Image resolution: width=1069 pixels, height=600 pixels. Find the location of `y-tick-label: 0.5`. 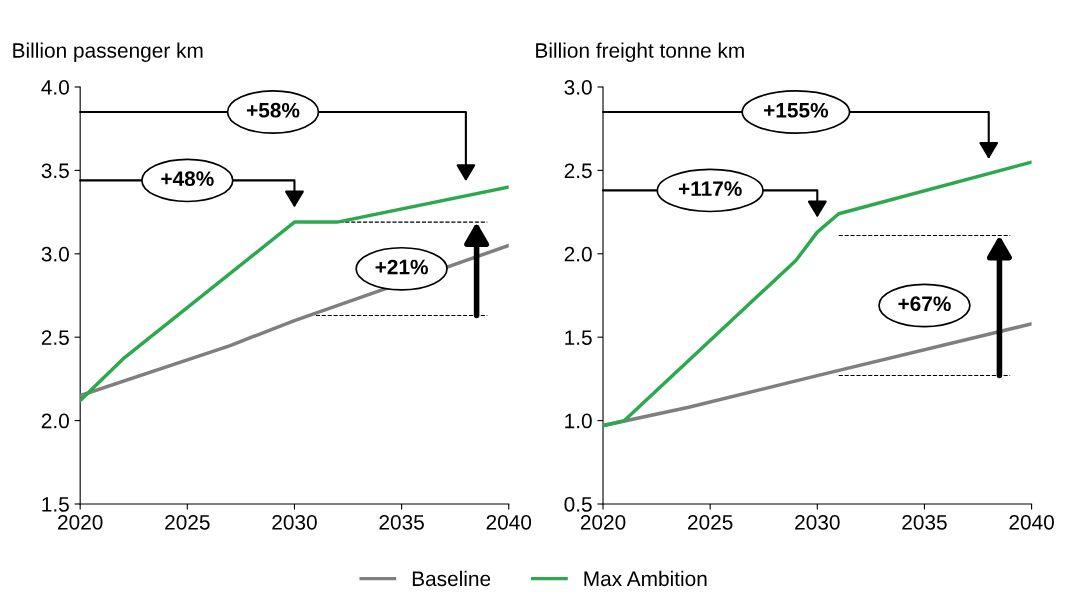

y-tick-label: 0.5 is located at coordinates (578, 504).